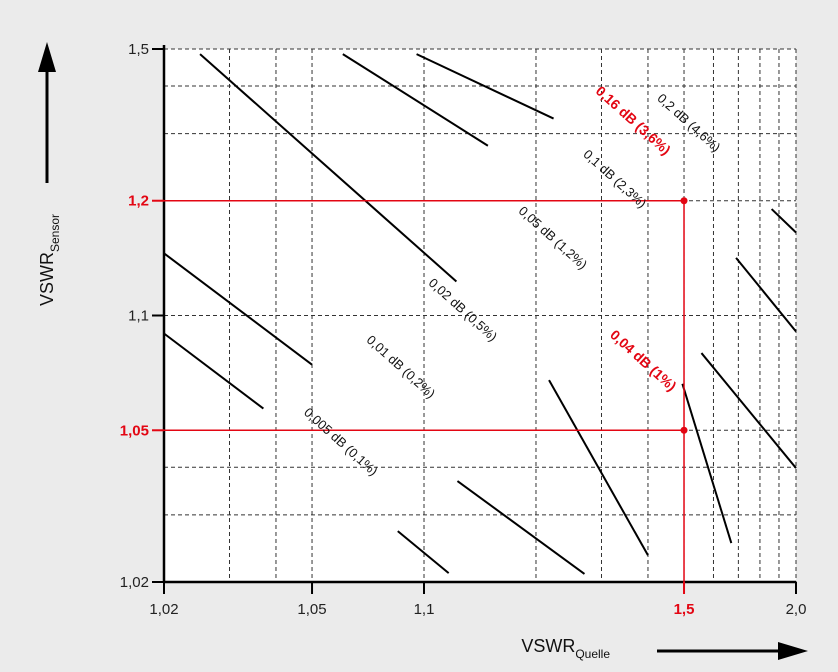 This screenshot has width=838, height=672. Describe the element at coordinates (134, 430) in the screenshot. I see `y-tick-label: 1,05` at that location.